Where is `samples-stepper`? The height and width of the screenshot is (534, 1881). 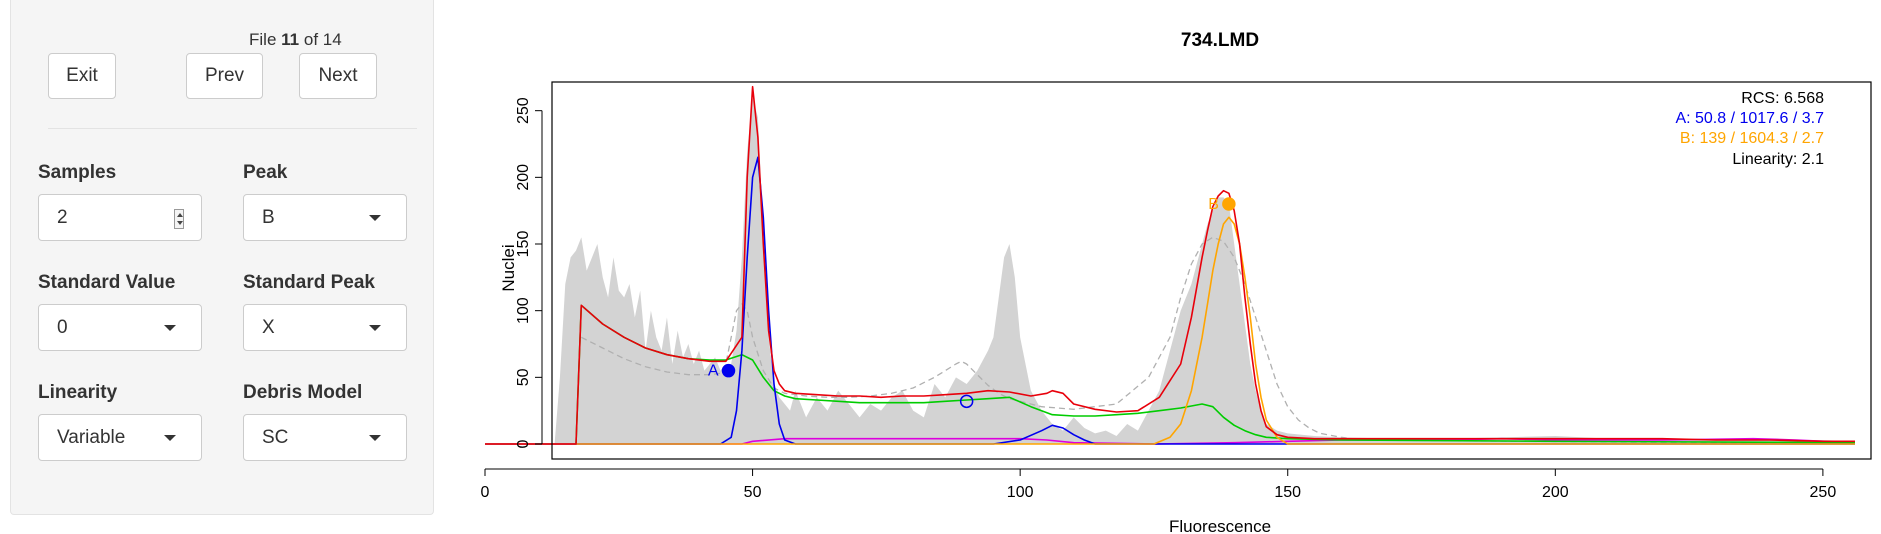 samples-stepper is located at coordinates (179, 219).